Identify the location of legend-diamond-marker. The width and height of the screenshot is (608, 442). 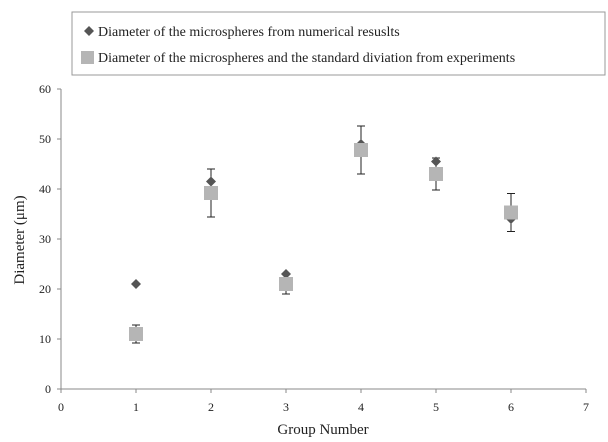
(89, 31).